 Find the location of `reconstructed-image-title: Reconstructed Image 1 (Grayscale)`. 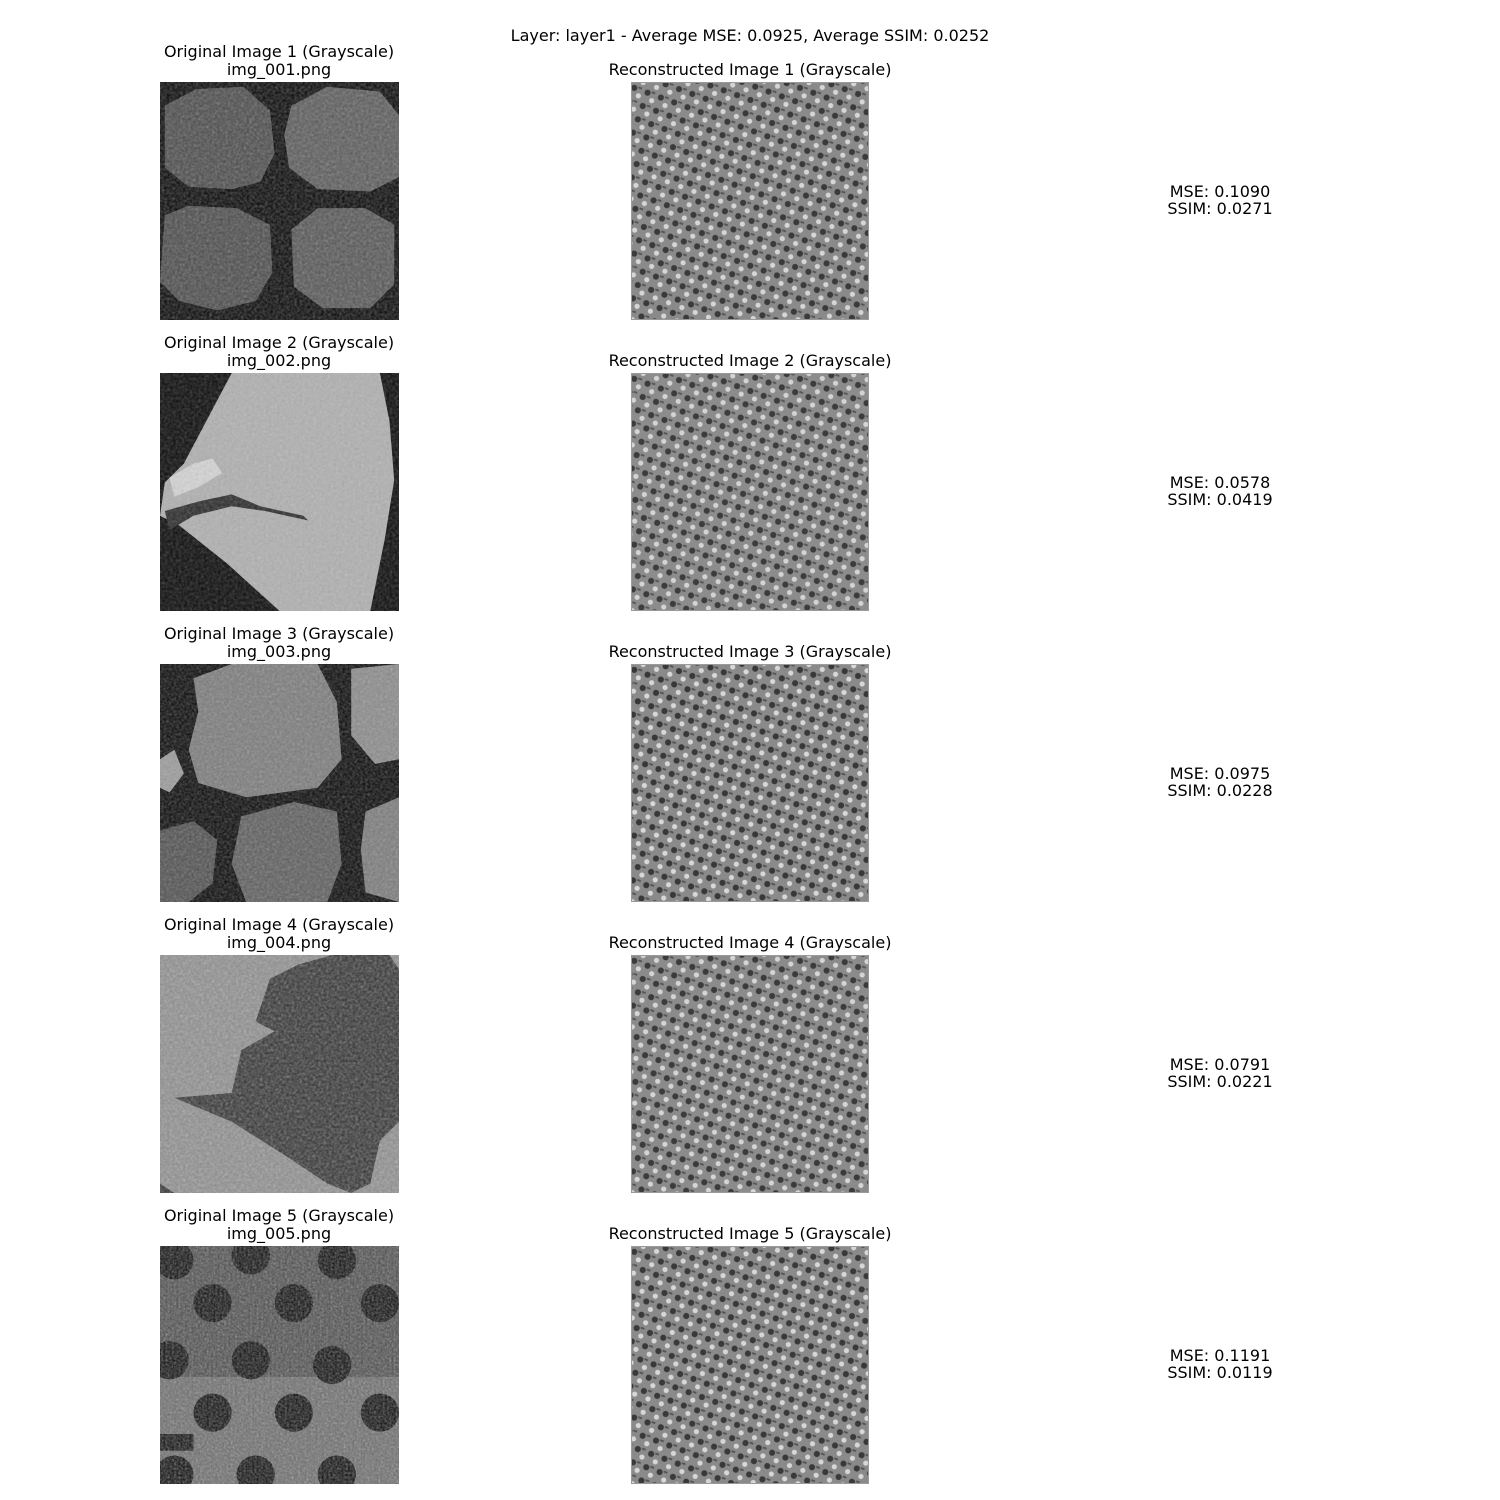

reconstructed-image-title: Reconstructed Image 1 (Grayscale) is located at coordinates (750, 69).